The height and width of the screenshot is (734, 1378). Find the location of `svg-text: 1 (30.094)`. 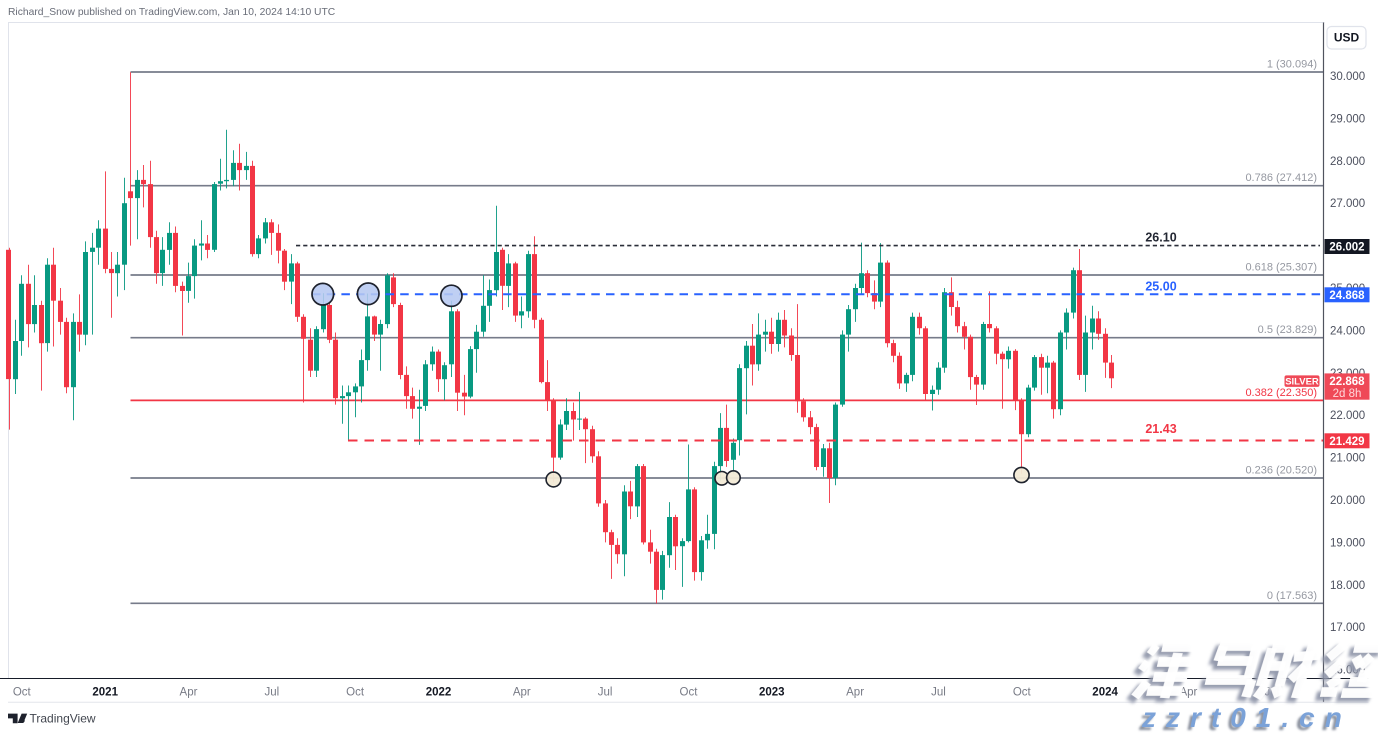

svg-text: 1 (30.094) is located at coordinates (1292, 65).